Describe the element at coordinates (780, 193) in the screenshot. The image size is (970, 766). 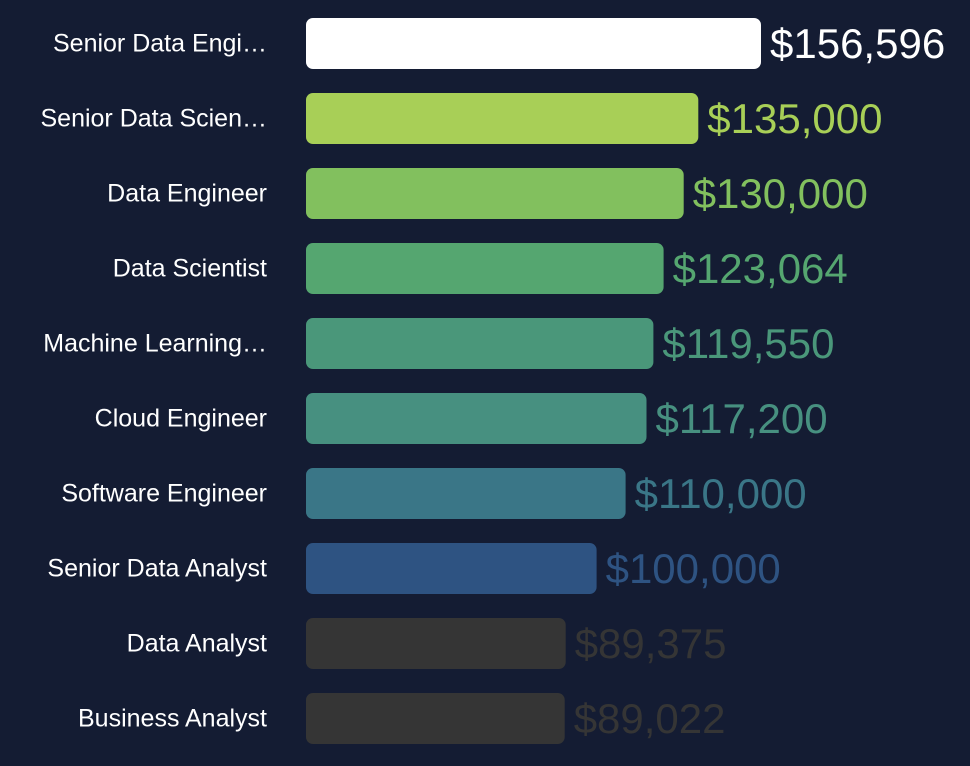
I see `value-label: $130,000` at that location.